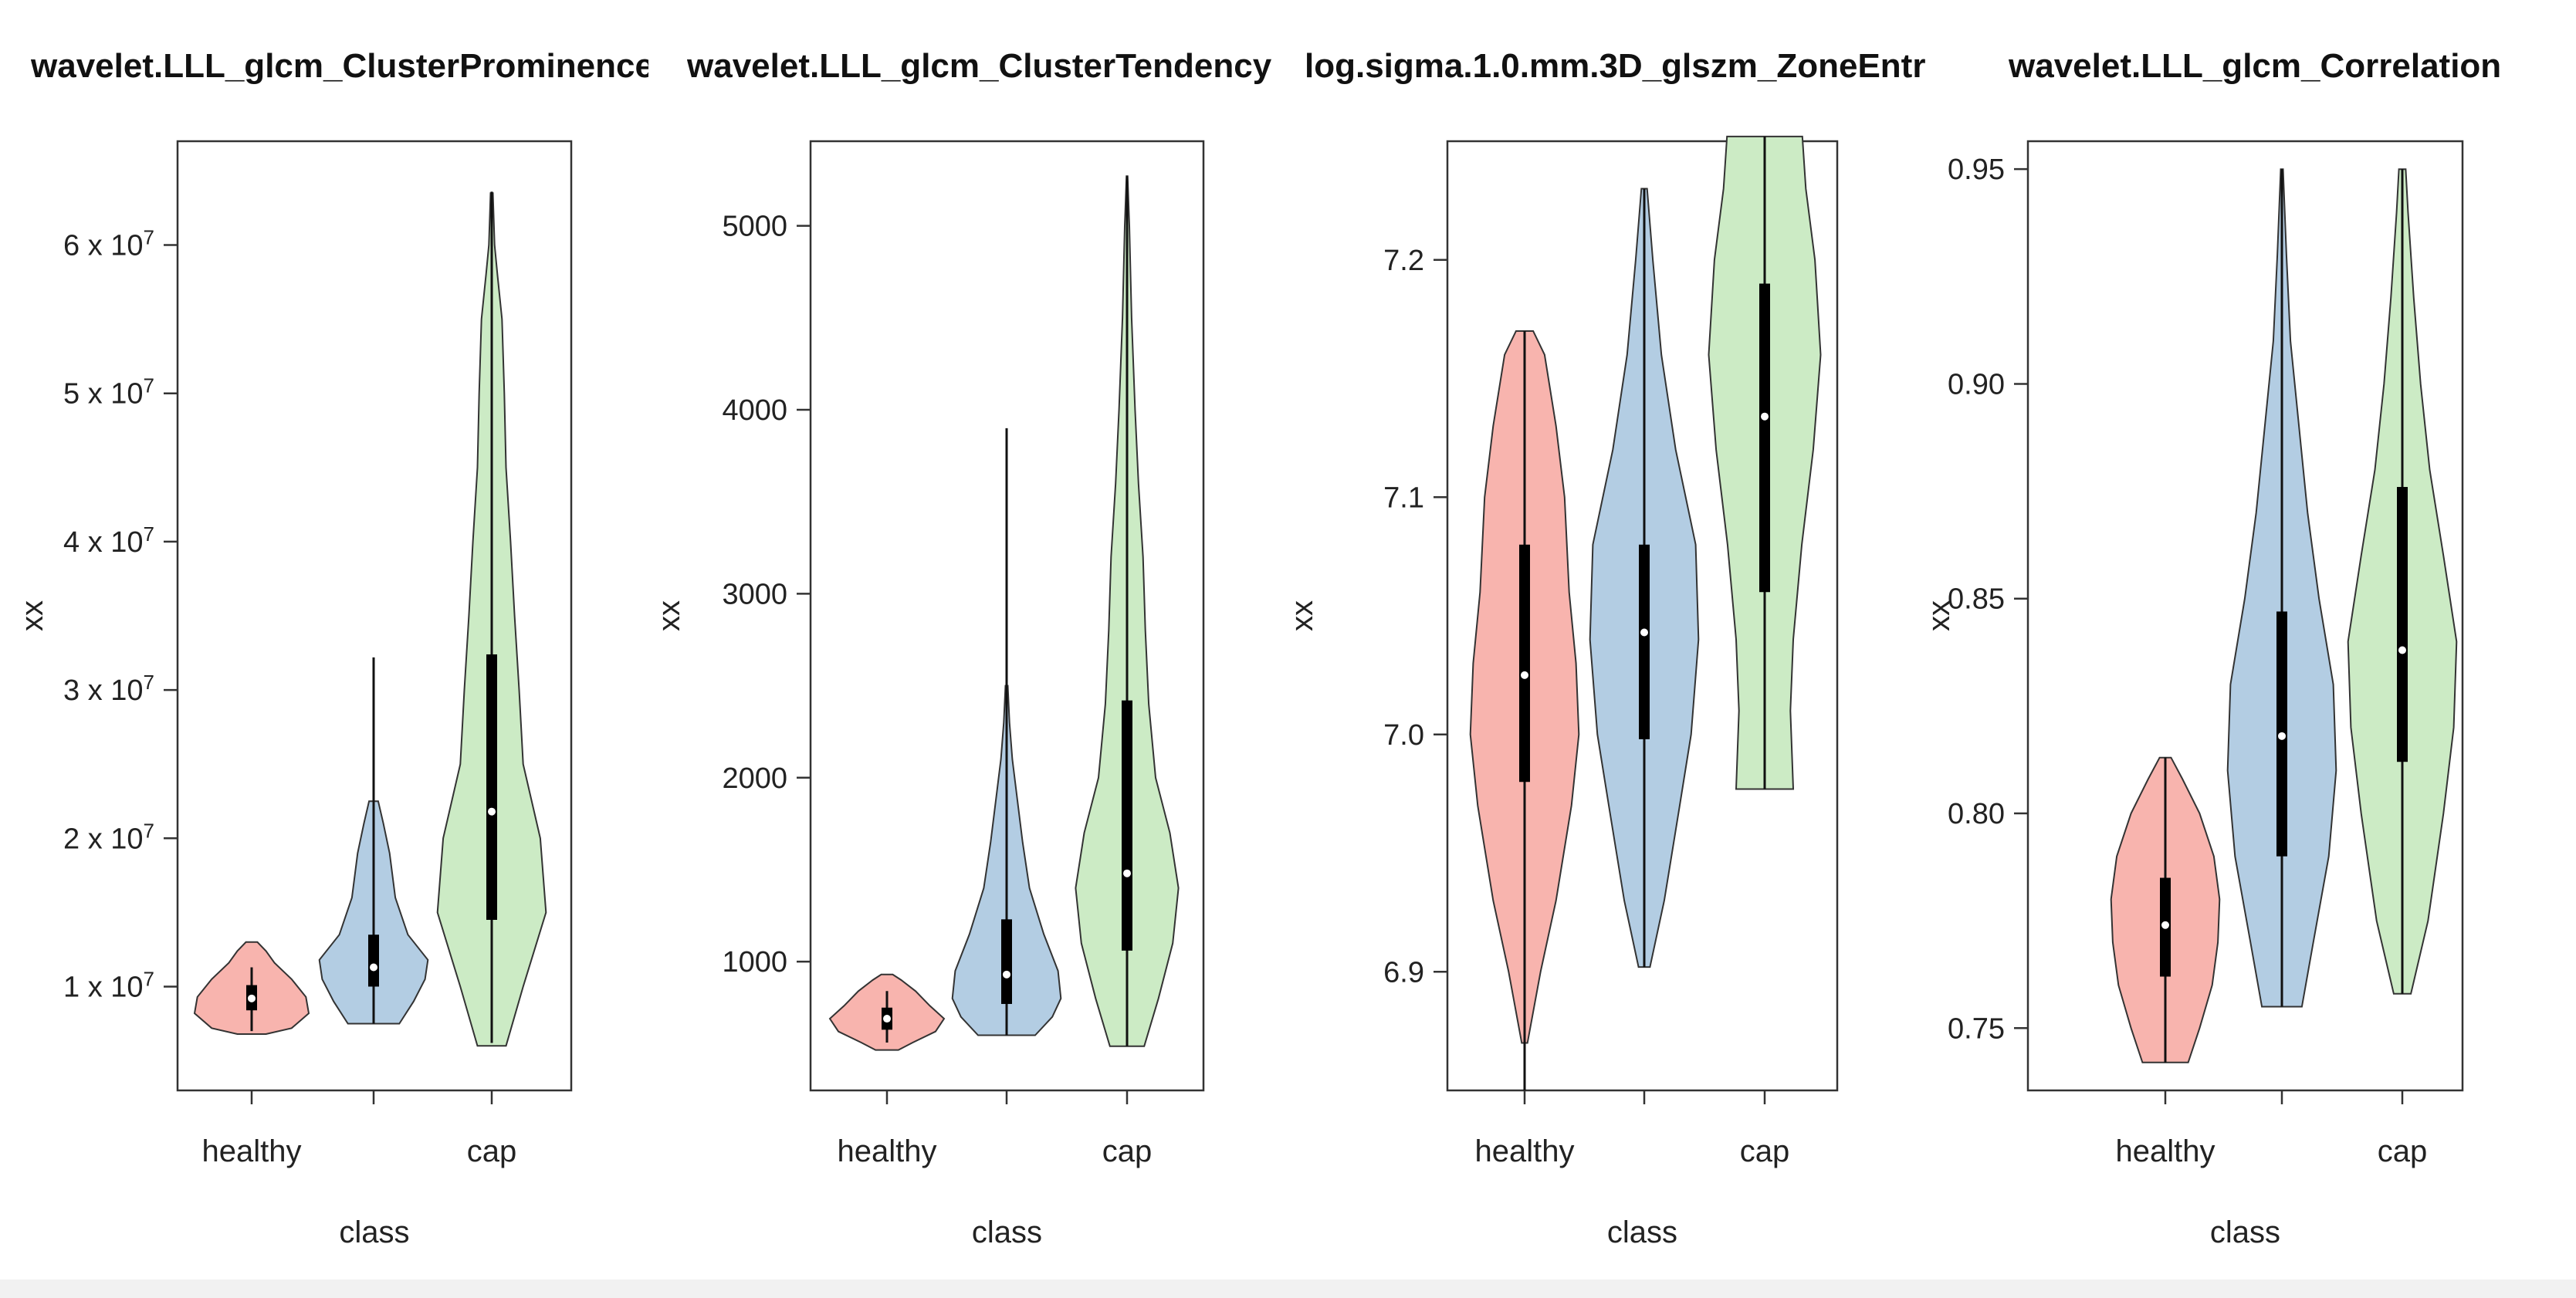 Image resolution: width=2576 pixels, height=1298 pixels. What do you see at coordinates (1403, 261) in the screenshot?
I see `y-tick-label: 7.2` at bounding box center [1403, 261].